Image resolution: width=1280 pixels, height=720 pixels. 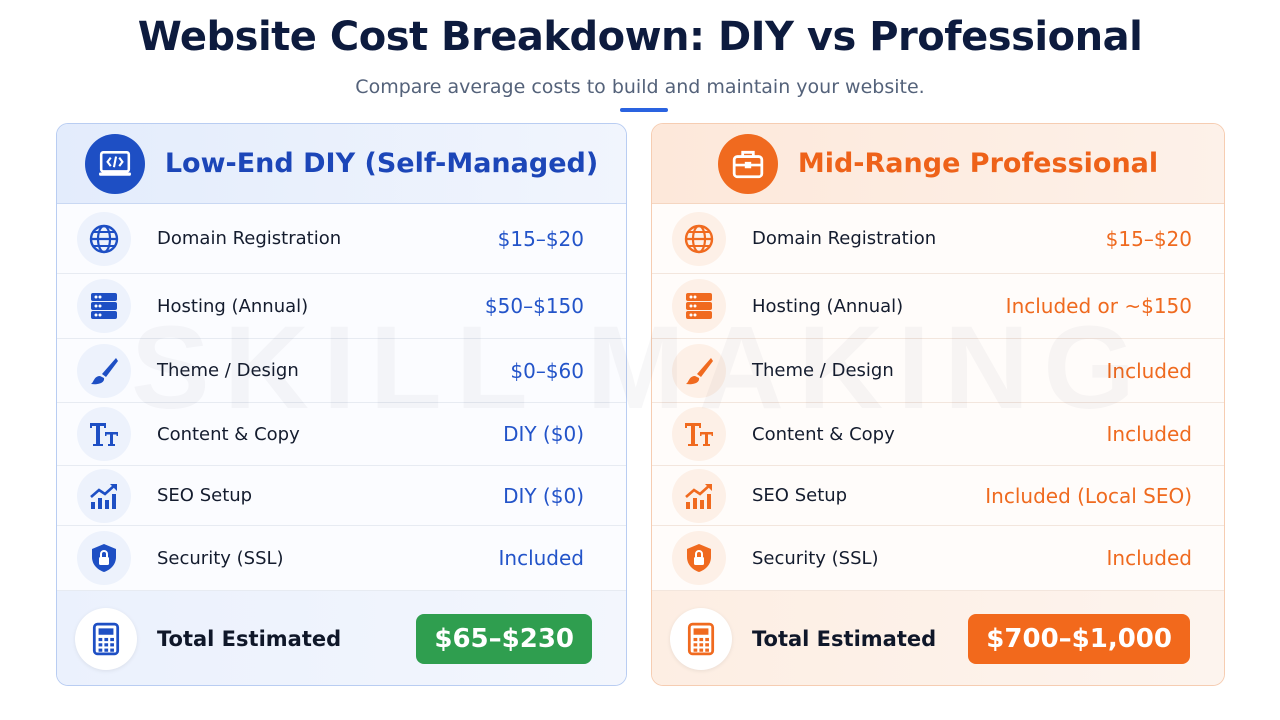 What do you see at coordinates (844, 238) in the screenshot?
I see `row-label: Domain Registration` at bounding box center [844, 238].